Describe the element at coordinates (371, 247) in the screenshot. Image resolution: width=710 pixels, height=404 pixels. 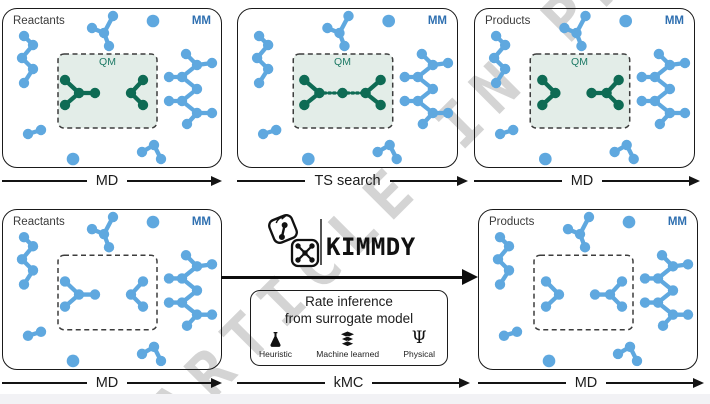
I see `kimmdy-logo-text: KIMMDY` at that location.